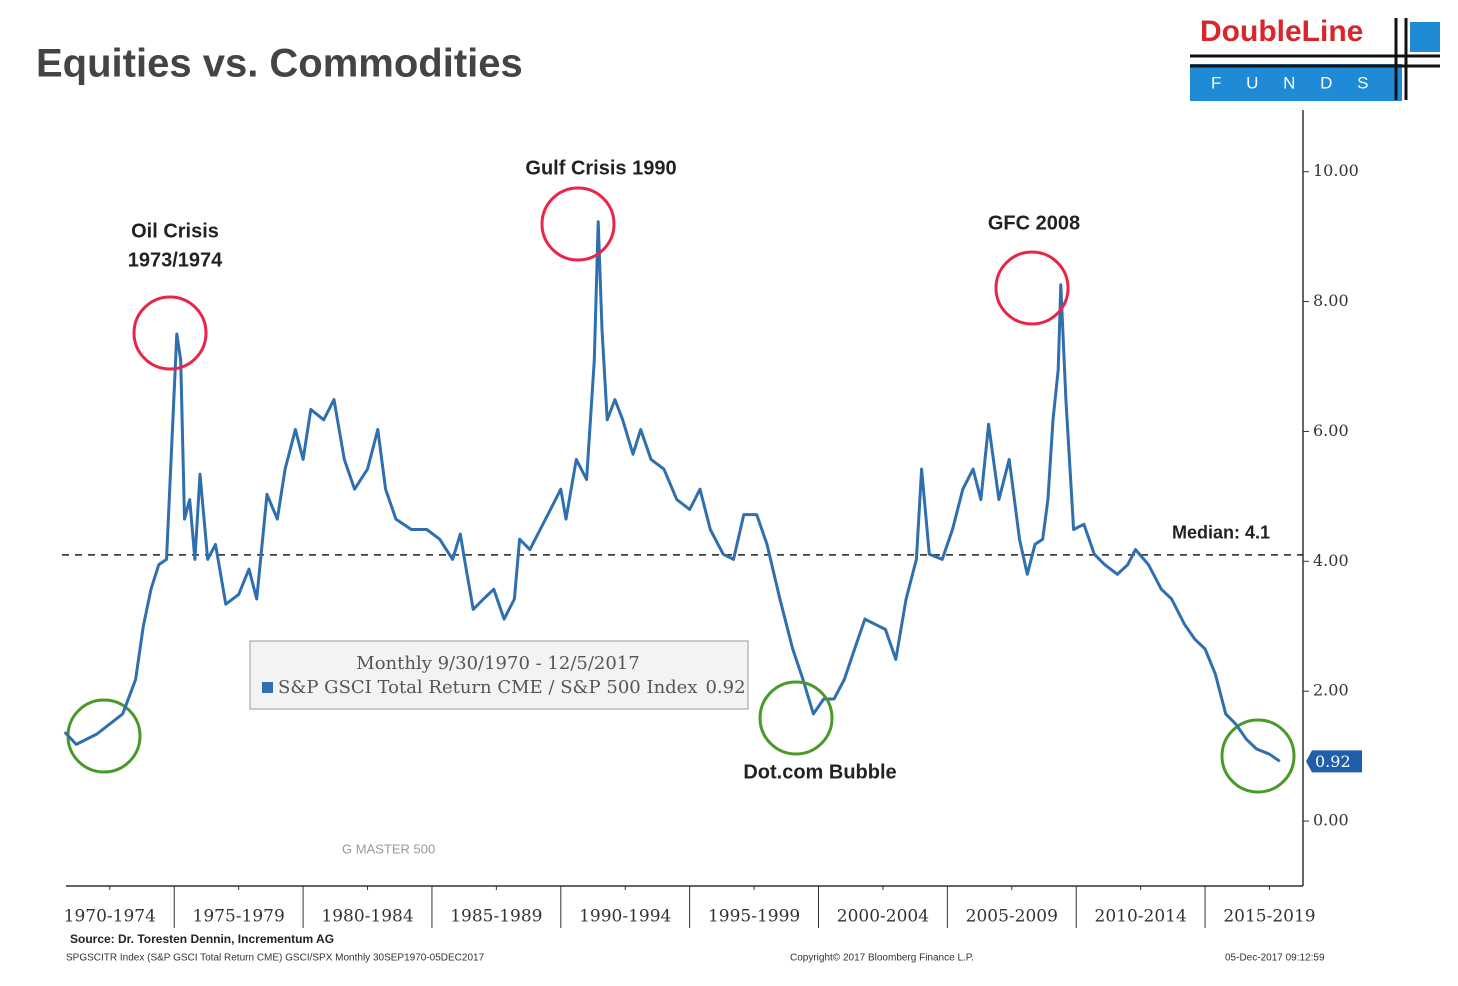 Image resolution: width=1458 pixels, height=986 pixels. I want to click on annotation: 1973/1974, so click(175, 260).